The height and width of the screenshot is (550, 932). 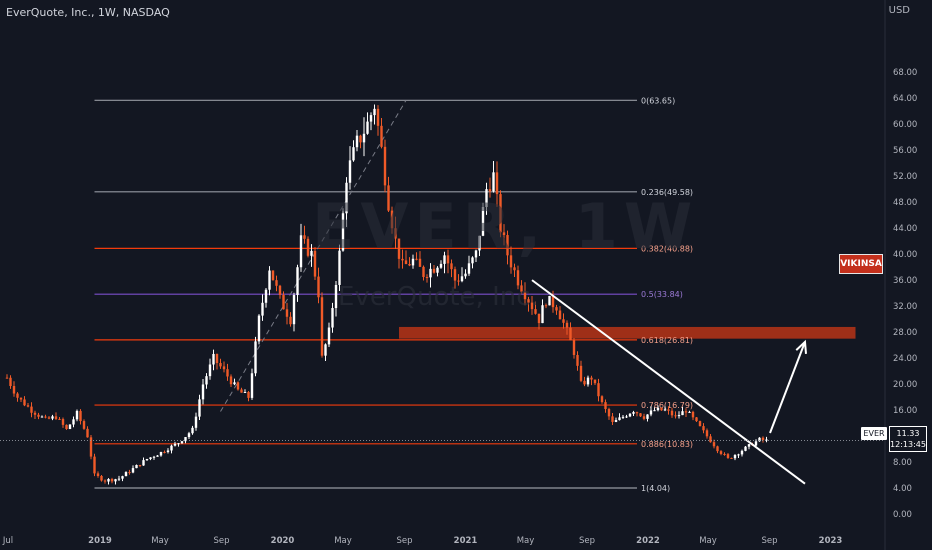 I want to click on fib-trend-diagonal, so click(x=313, y=256).